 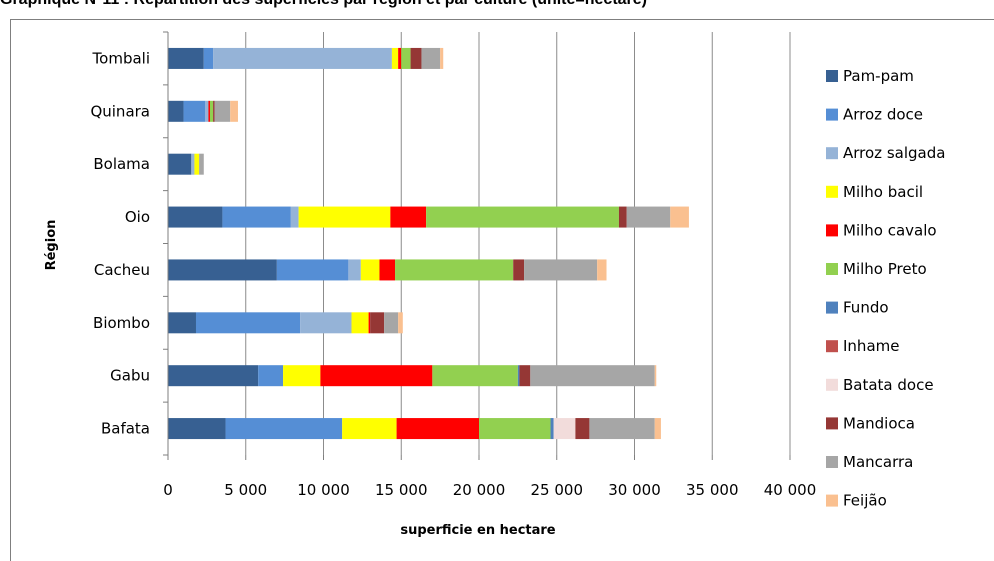 What do you see at coordinates (125, 429) in the screenshot?
I see `y-tick-label: Bafata` at bounding box center [125, 429].